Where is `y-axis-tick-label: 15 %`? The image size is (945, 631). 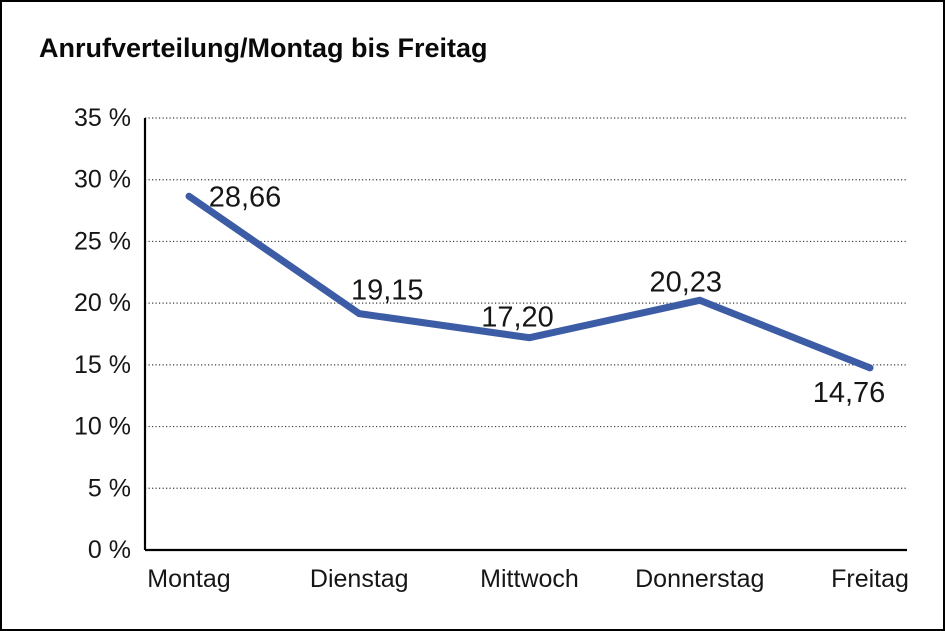 y-axis-tick-label: 15 % is located at coordinates (102, 365).